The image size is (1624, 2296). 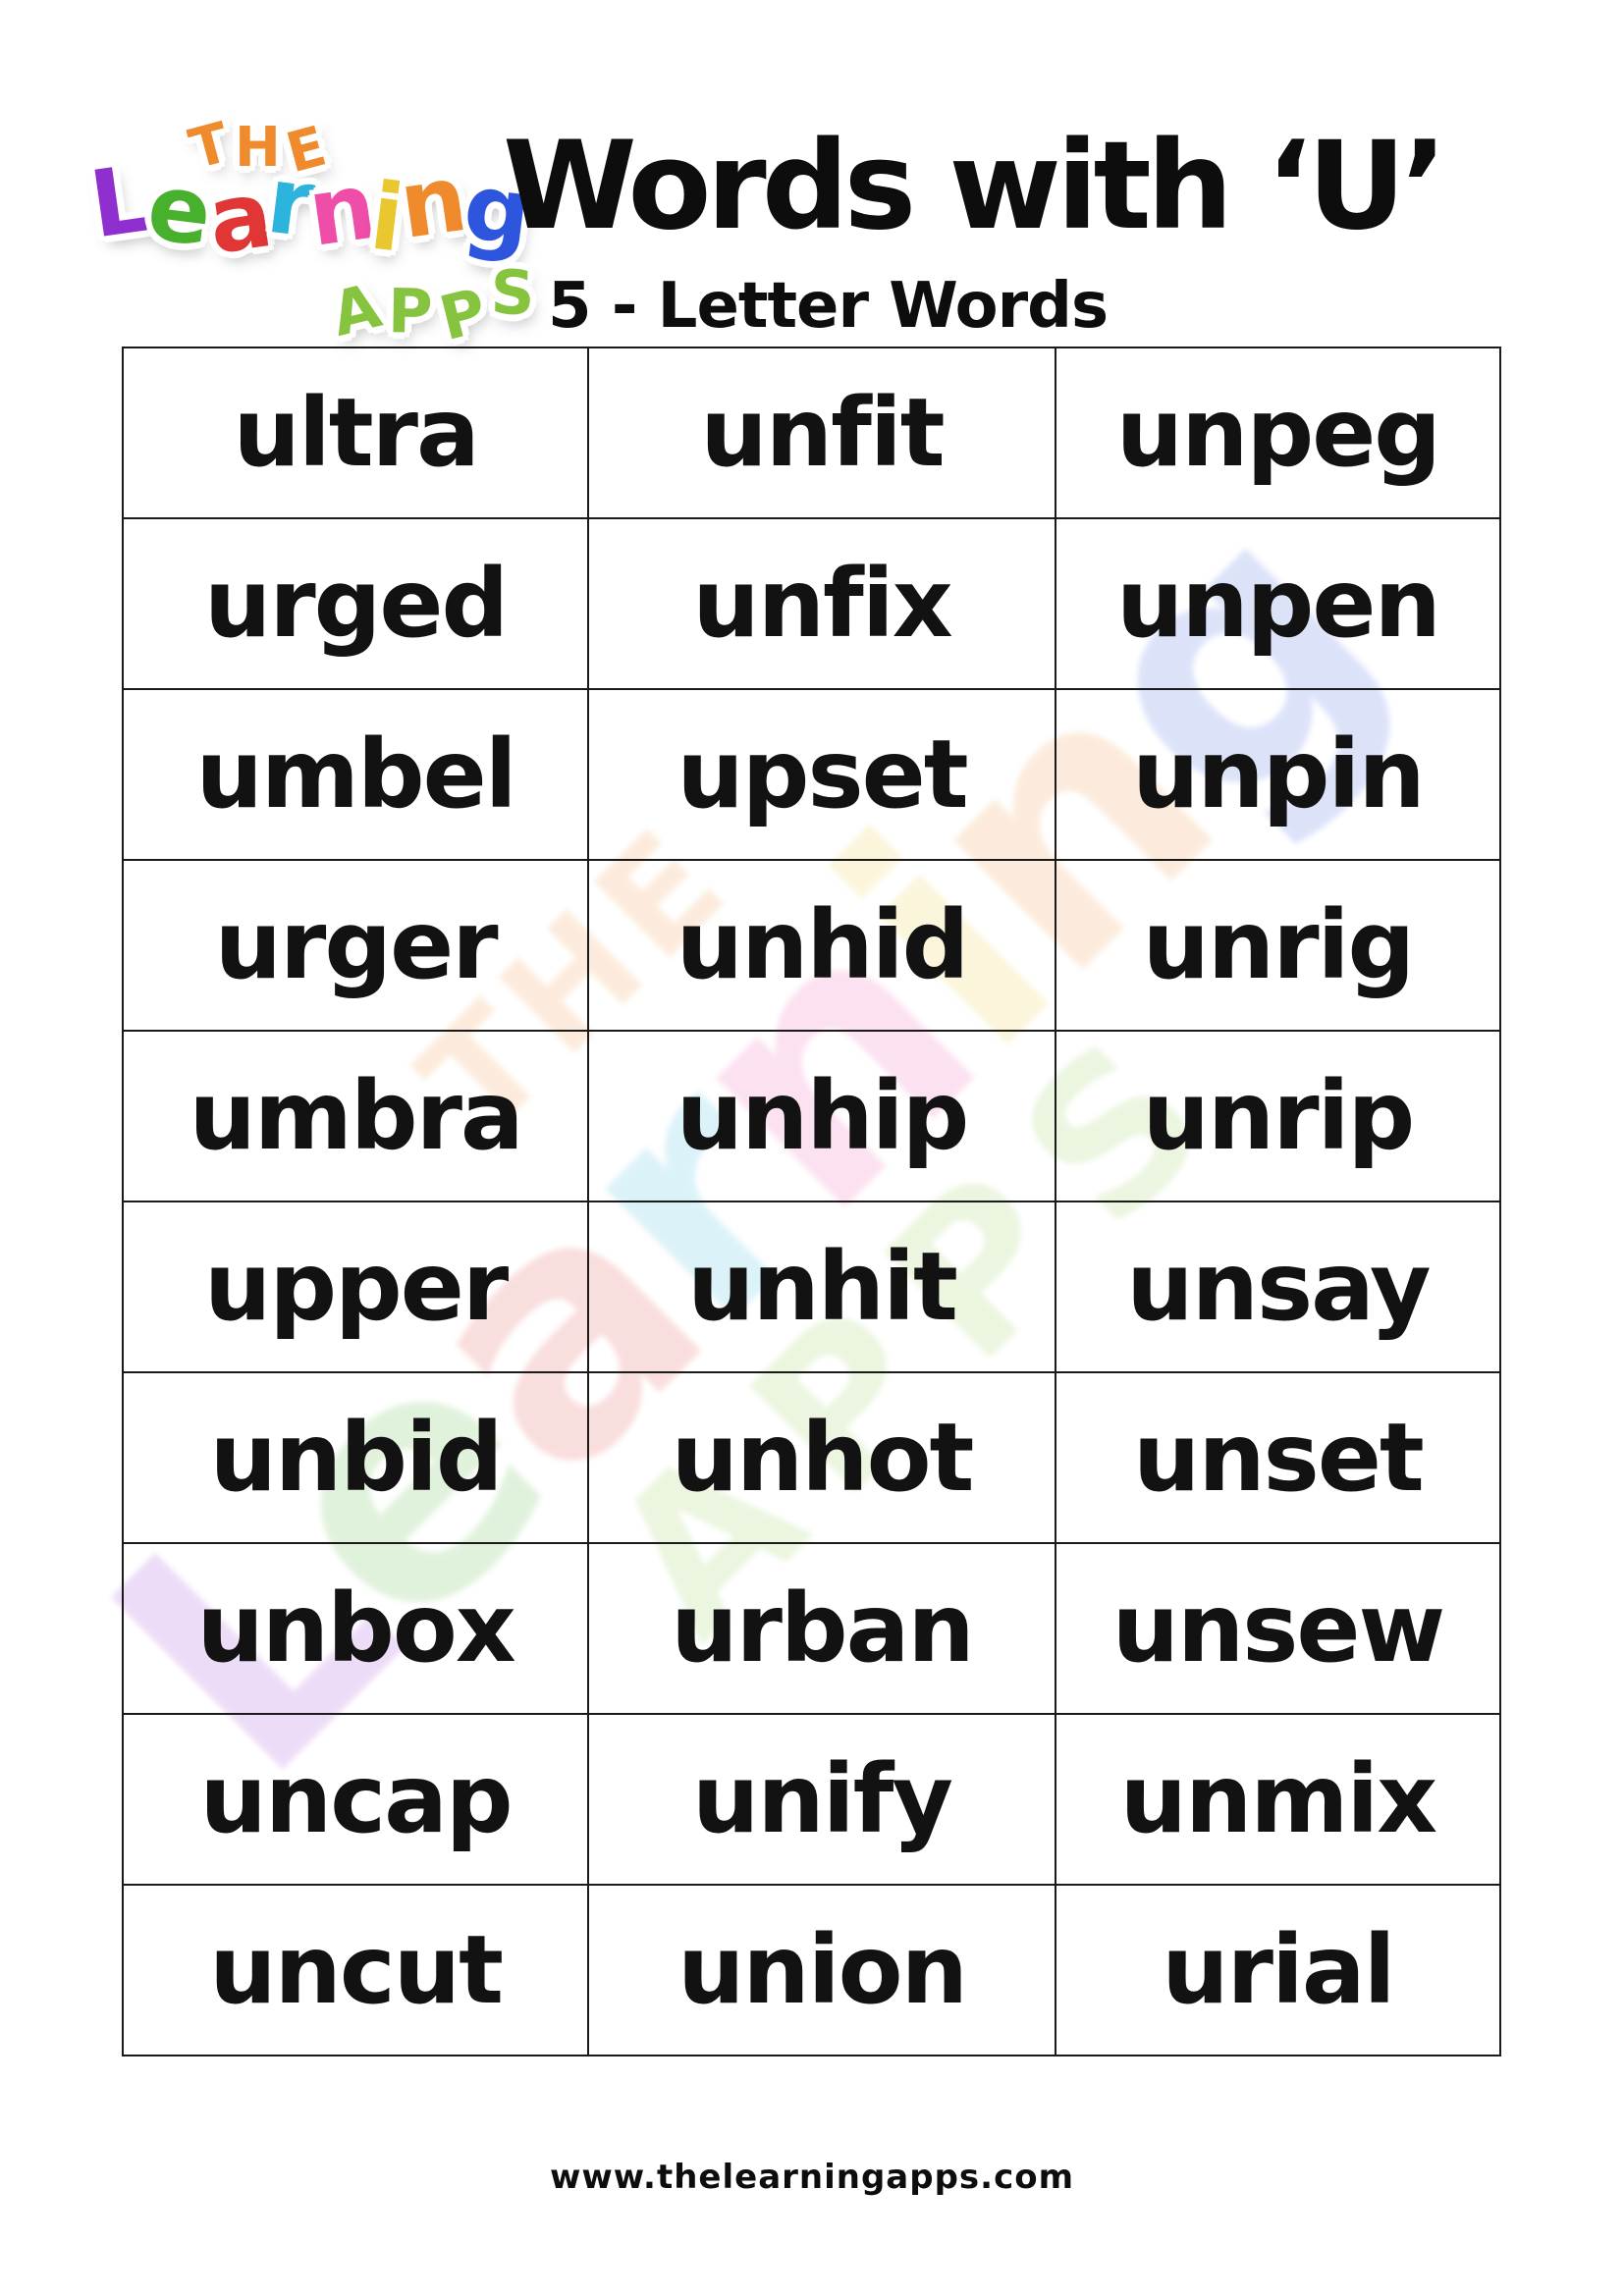 I want to click on logo-letter: a, so click(x=238, y=218).